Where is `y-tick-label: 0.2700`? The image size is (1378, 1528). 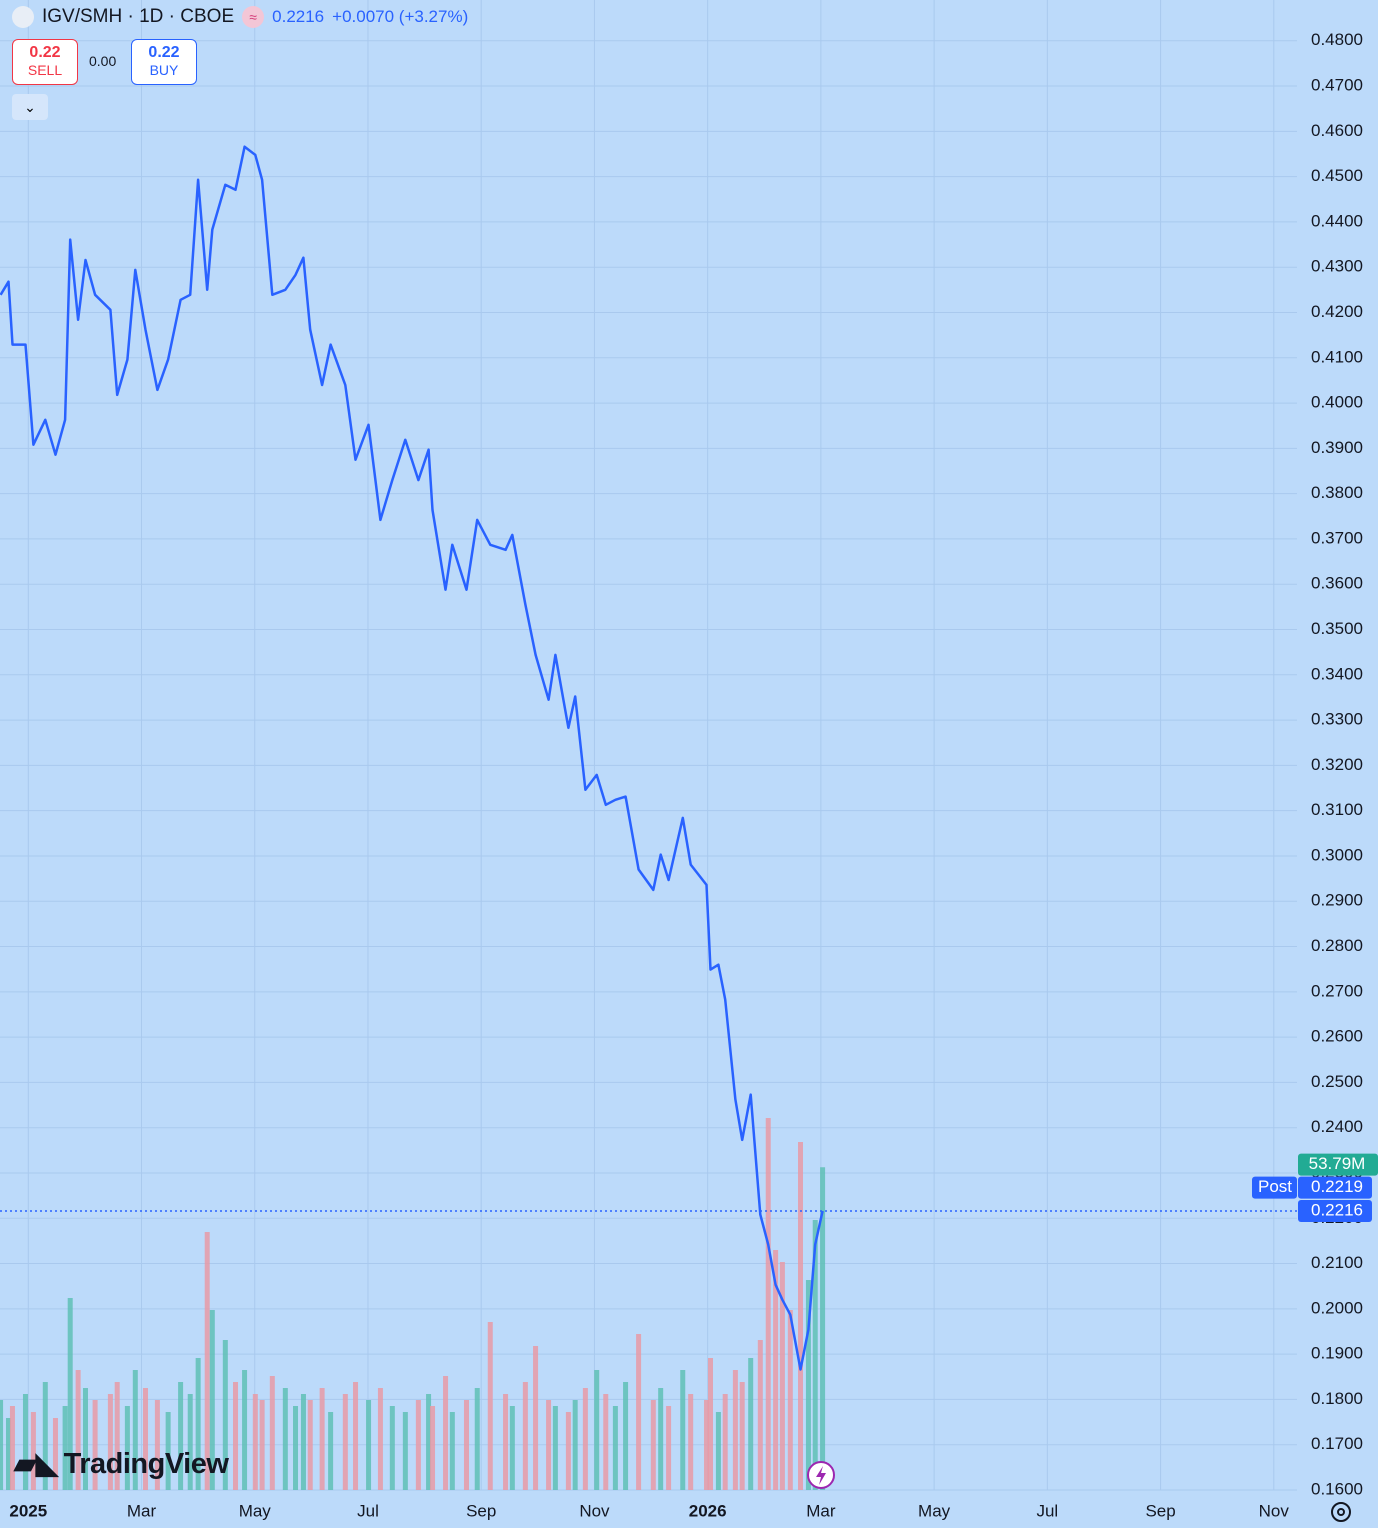 y-tick-label: 0.2700 is located at coordinates (1337, 990).